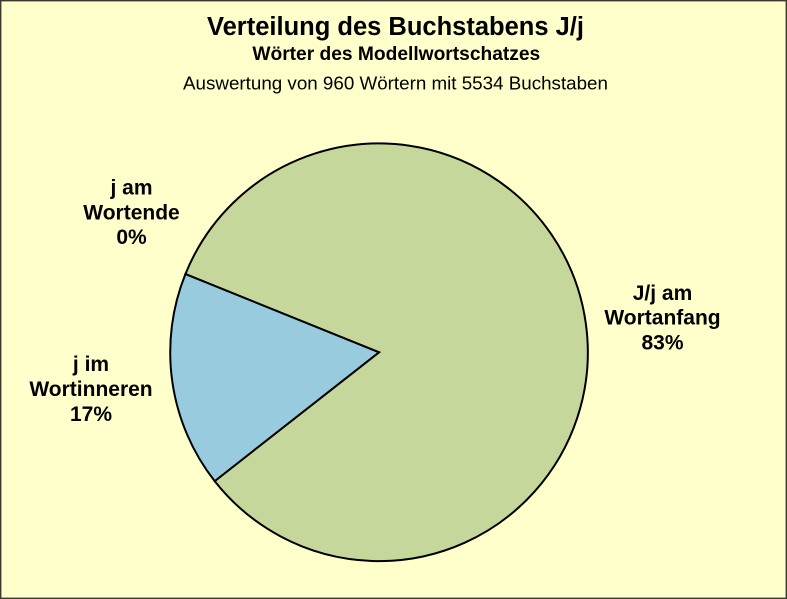 The width and height of the screenshot is (787, 599). I want to click on svg-text: 17%, so click(91, 414).